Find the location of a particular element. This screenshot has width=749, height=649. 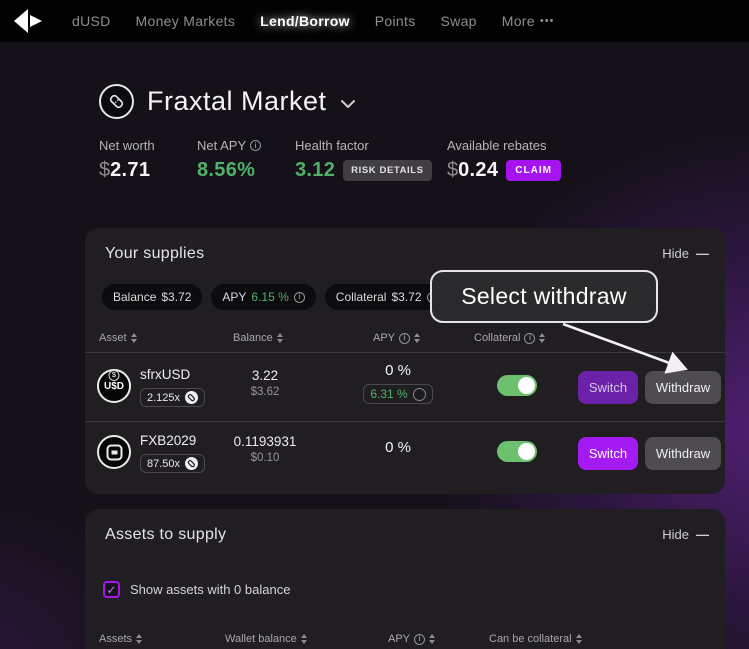

net-worth-label: Net worth is located at coordinates (127, 145).